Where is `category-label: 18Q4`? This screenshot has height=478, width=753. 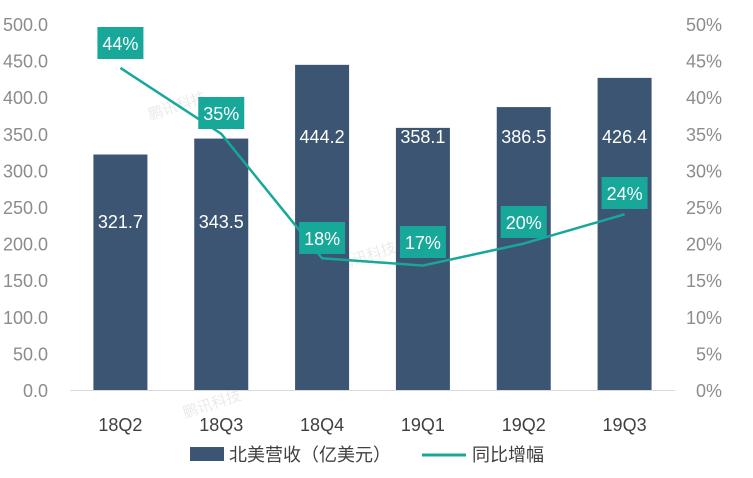
category-label: 18Q4 is located at coordinates (322, 425).